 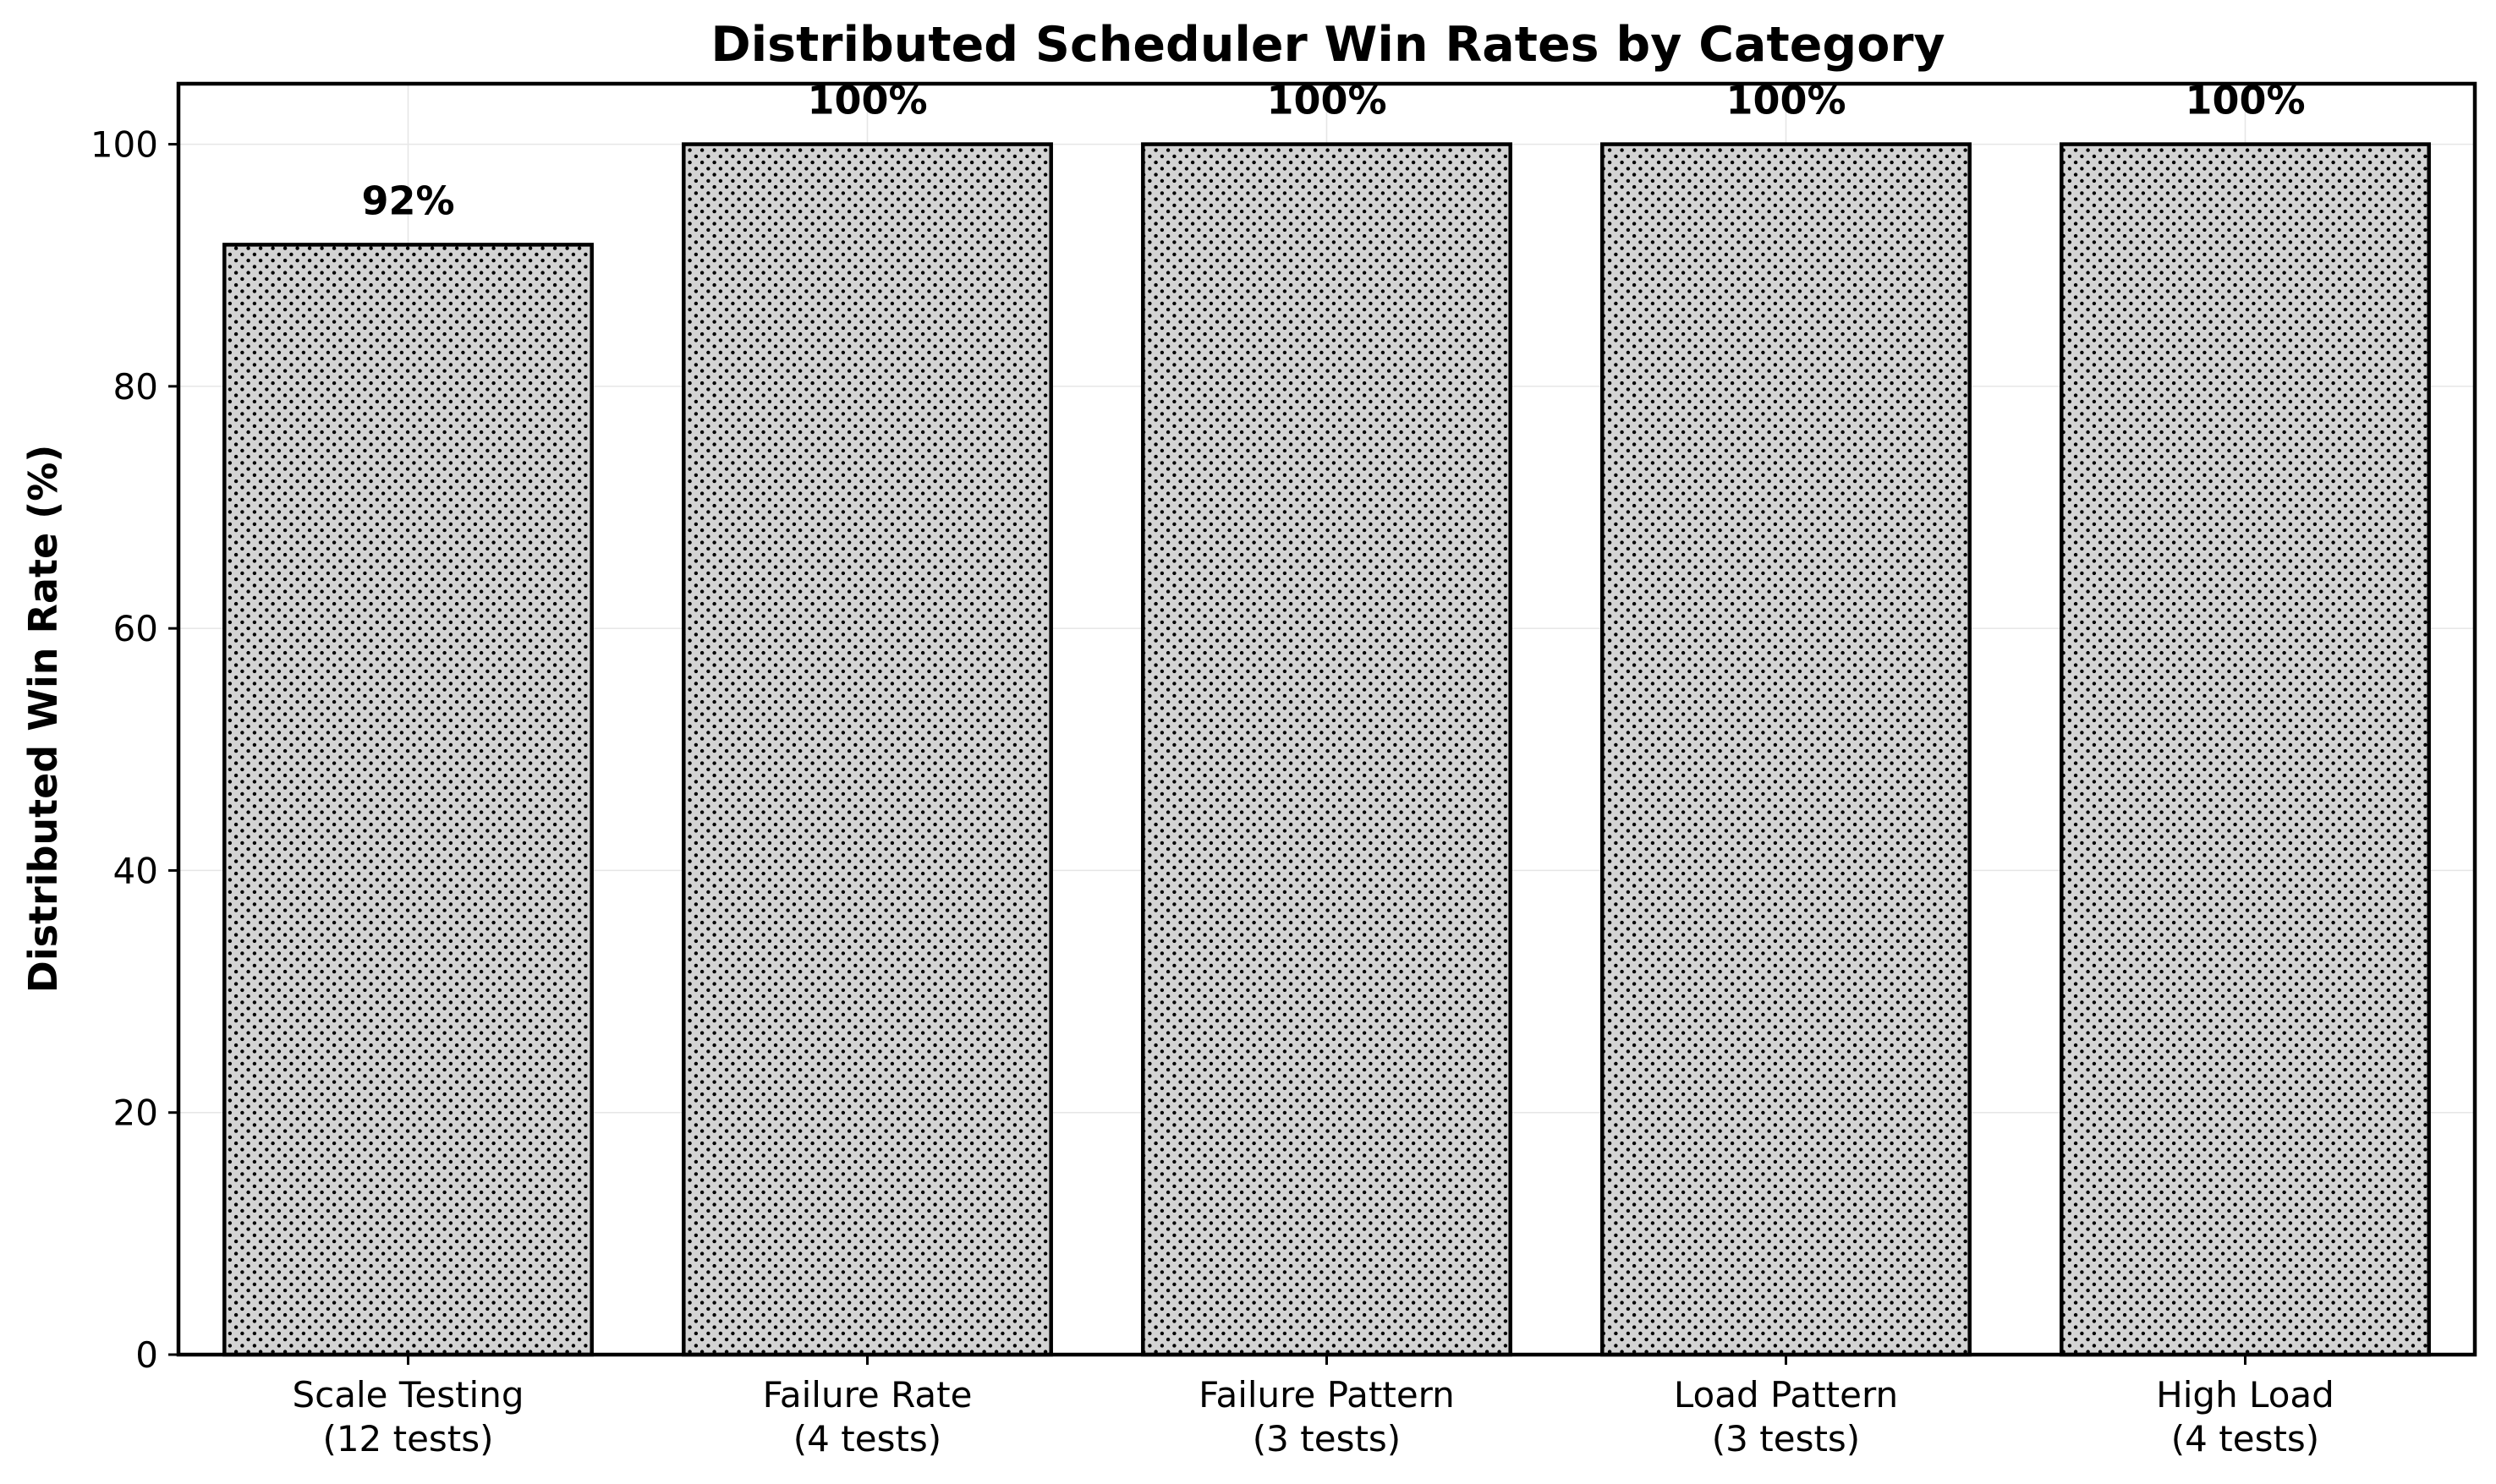 What do you see at coordinates (1333, 151) in the screenshot?
I see `value-labels: 92%100% 100% 100% 100%` at bounding box center [1333, 151].